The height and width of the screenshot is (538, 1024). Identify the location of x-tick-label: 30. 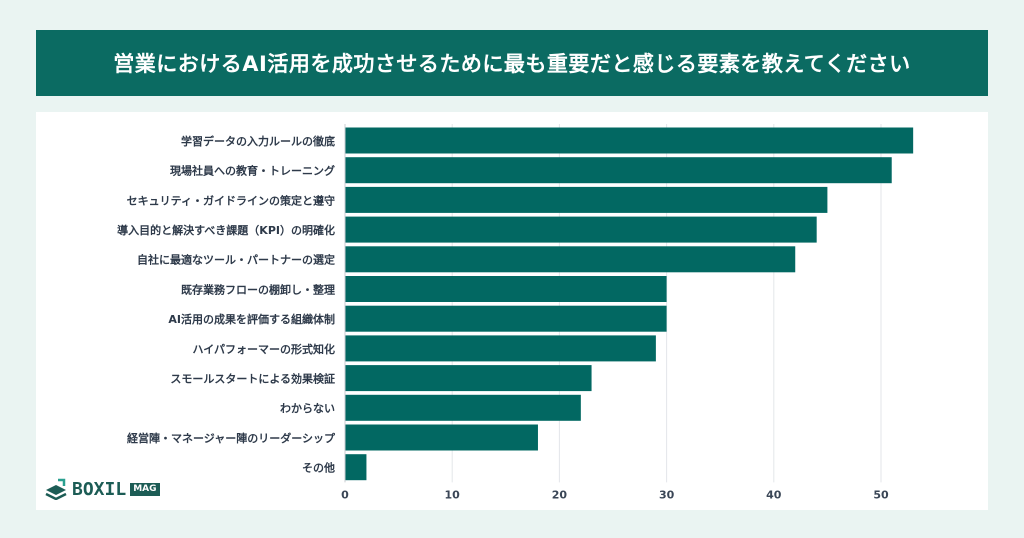
(667, 494).